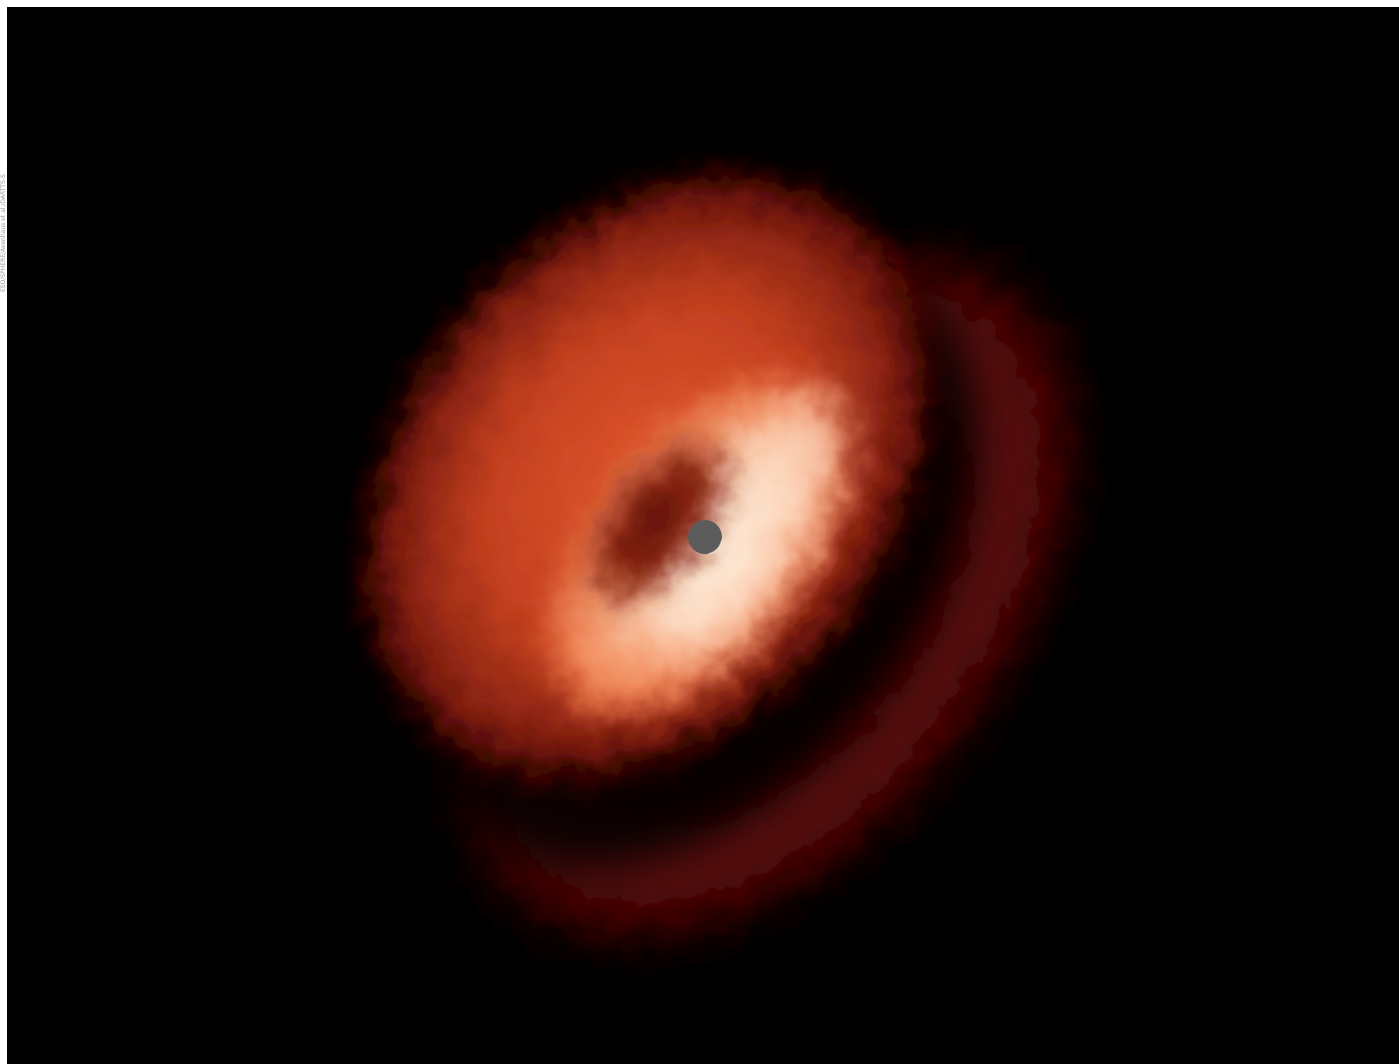 The width and height of the screenshot is (1399, 1064). Describe the element at coordinates (705, 537) in the screenshot. I see `coronagraph-mask` at that location.